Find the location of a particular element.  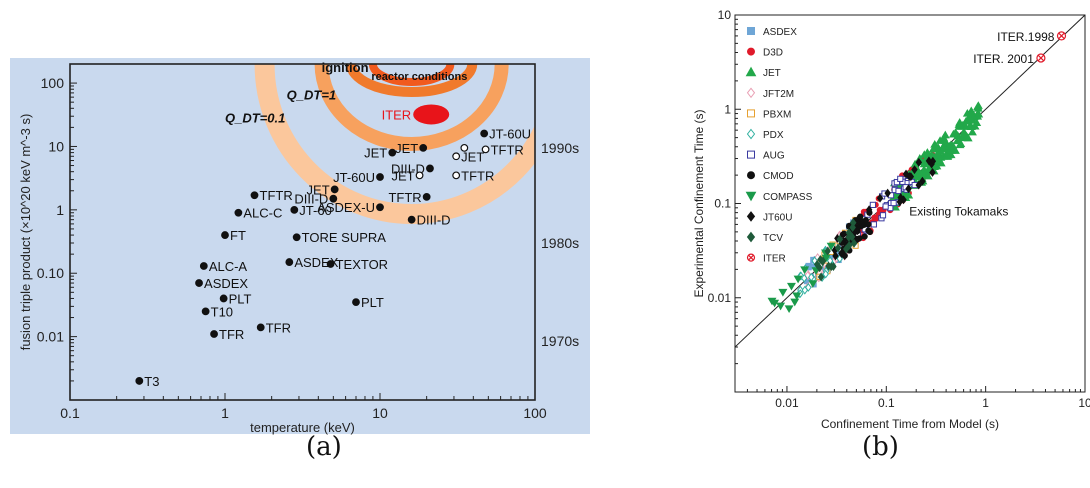

data-point-cmod is located at coordinates (865, 220).